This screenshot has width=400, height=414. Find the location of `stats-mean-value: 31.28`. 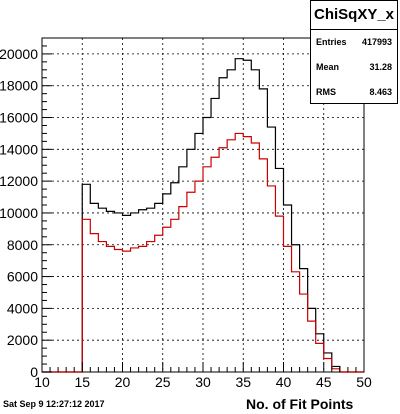

stats-mean-value: 31.28 is located at coordinates (380, 67).